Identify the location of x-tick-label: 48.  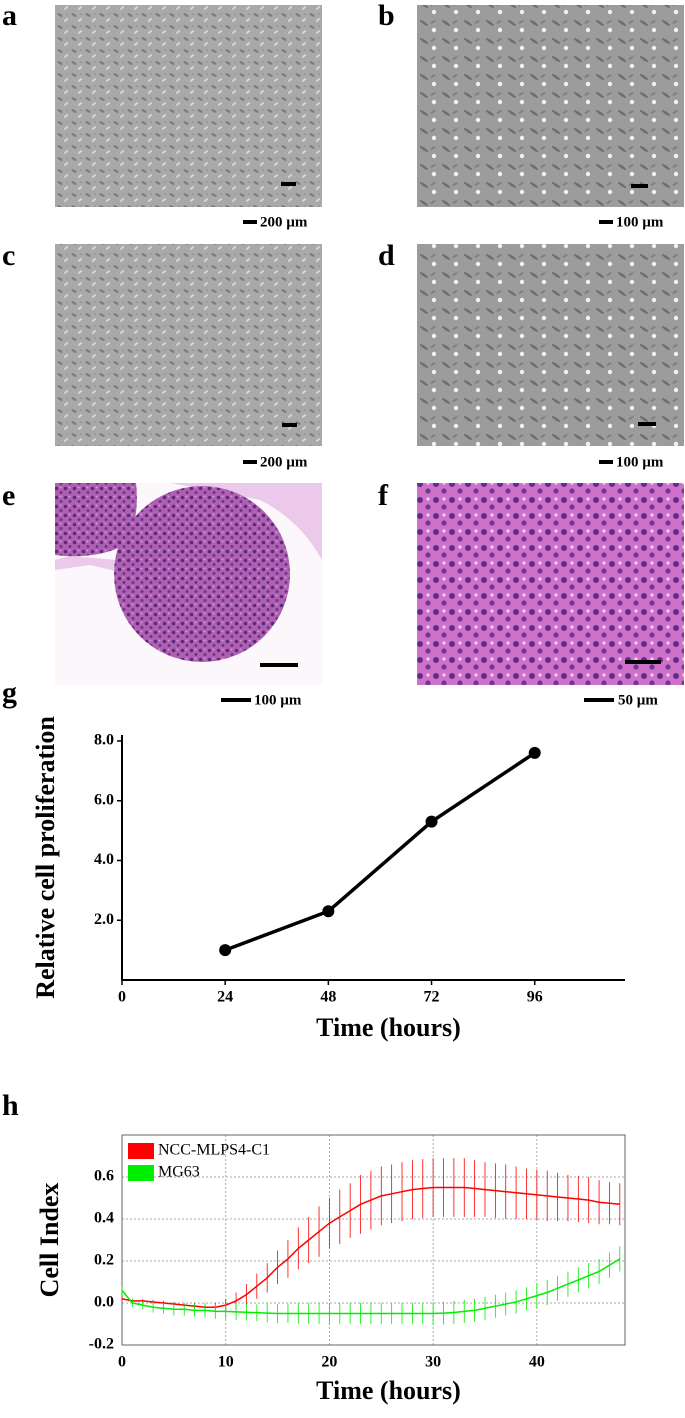
(328, 997).